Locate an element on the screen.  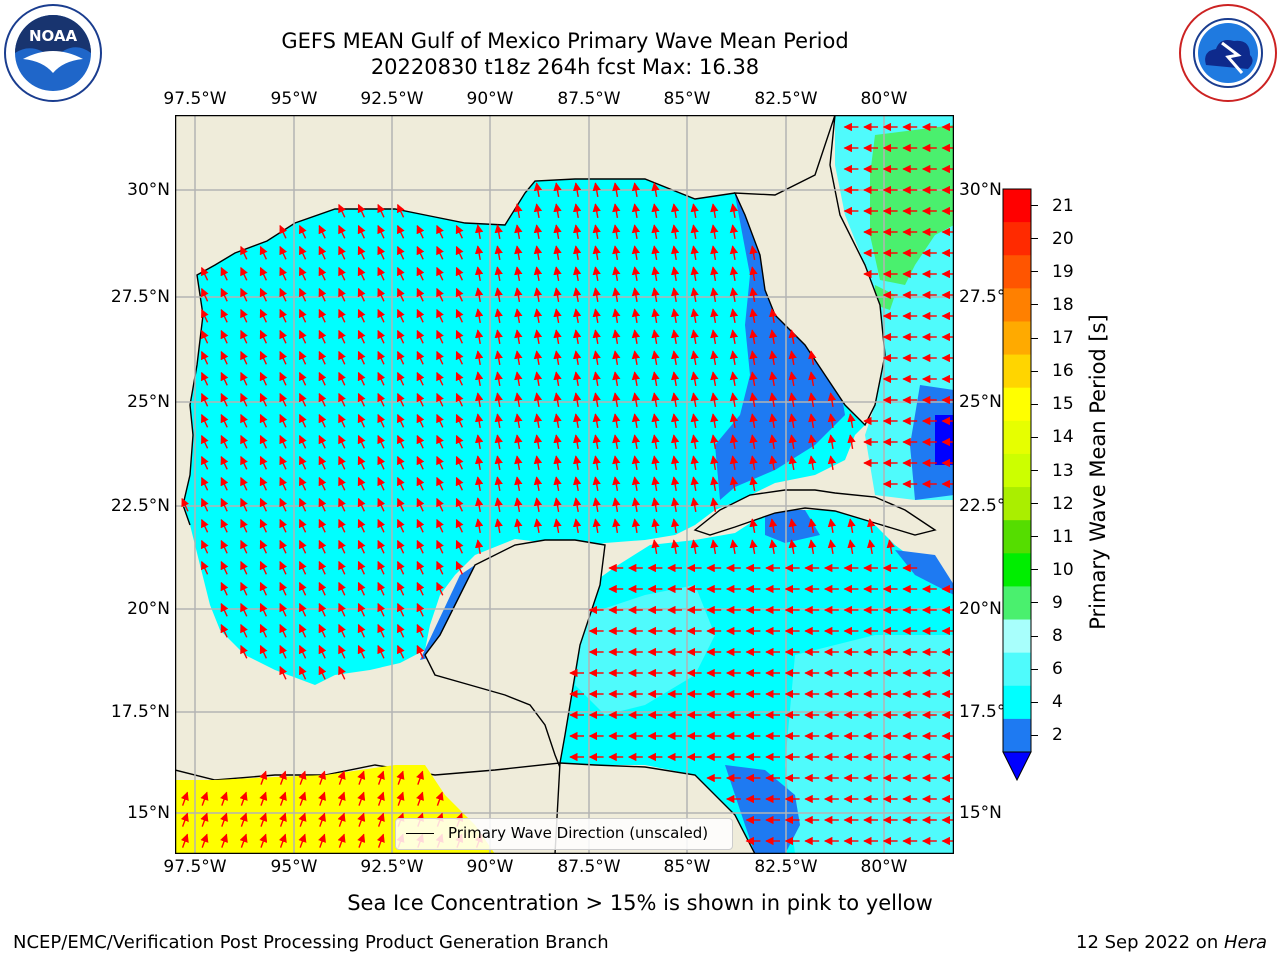
caribbean-light-zone-east is located at coordinates (869, 744).